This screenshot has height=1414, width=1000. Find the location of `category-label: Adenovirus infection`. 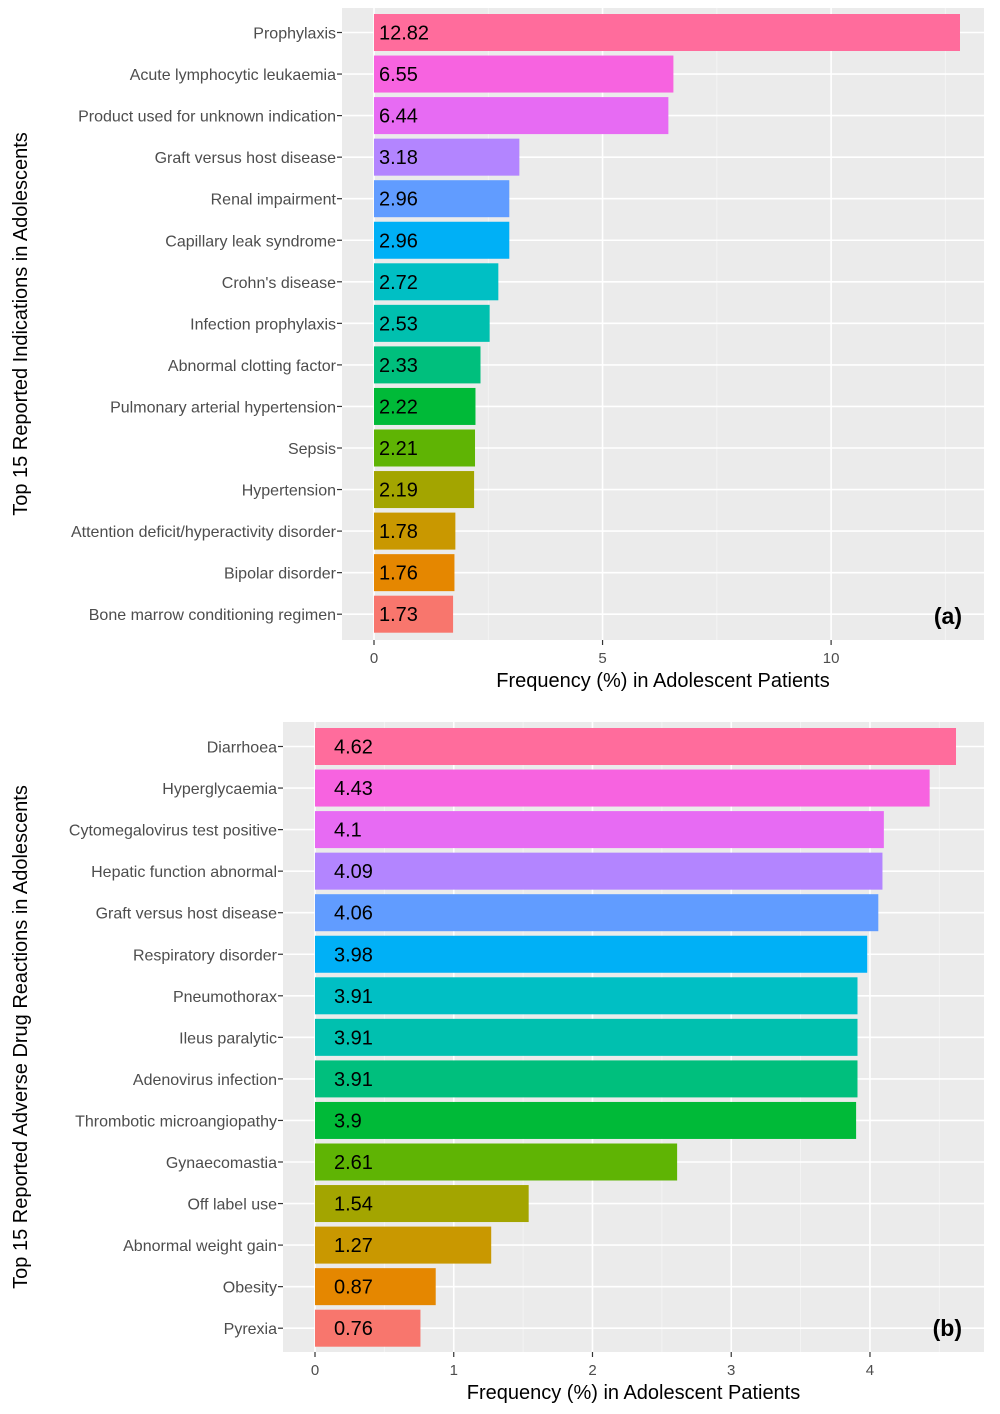

category-label: Adenovirus infection is located at coordinates (205, 1080).